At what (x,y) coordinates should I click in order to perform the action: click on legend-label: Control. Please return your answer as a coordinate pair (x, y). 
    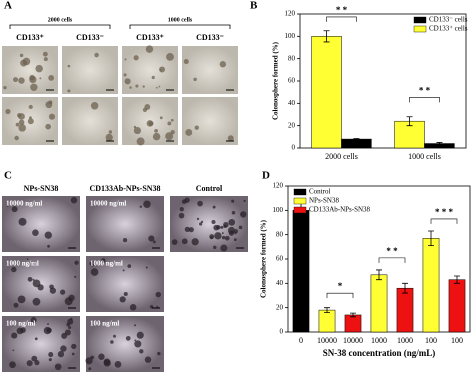
    Looking at the image, I should click on (319, 192).